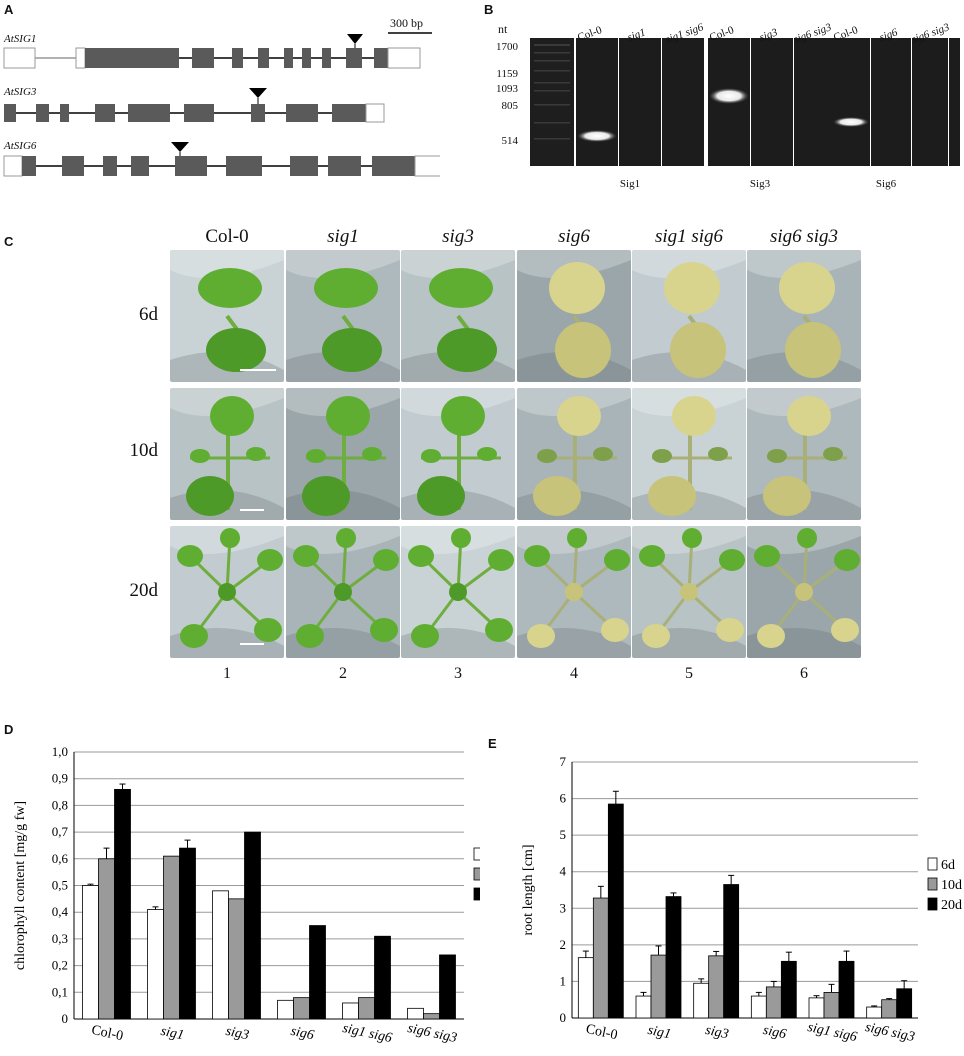  What do you see at coordinates (148, 314) in the screenshot?
I see `row-header: 6d` at bounding box center [148, 314].